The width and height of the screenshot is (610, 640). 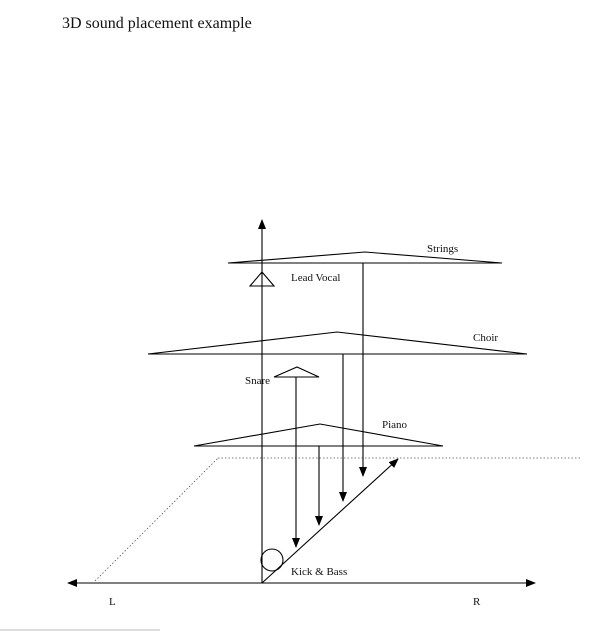 I want to click on label: Lead Vocal, so click(x=315, y=278).